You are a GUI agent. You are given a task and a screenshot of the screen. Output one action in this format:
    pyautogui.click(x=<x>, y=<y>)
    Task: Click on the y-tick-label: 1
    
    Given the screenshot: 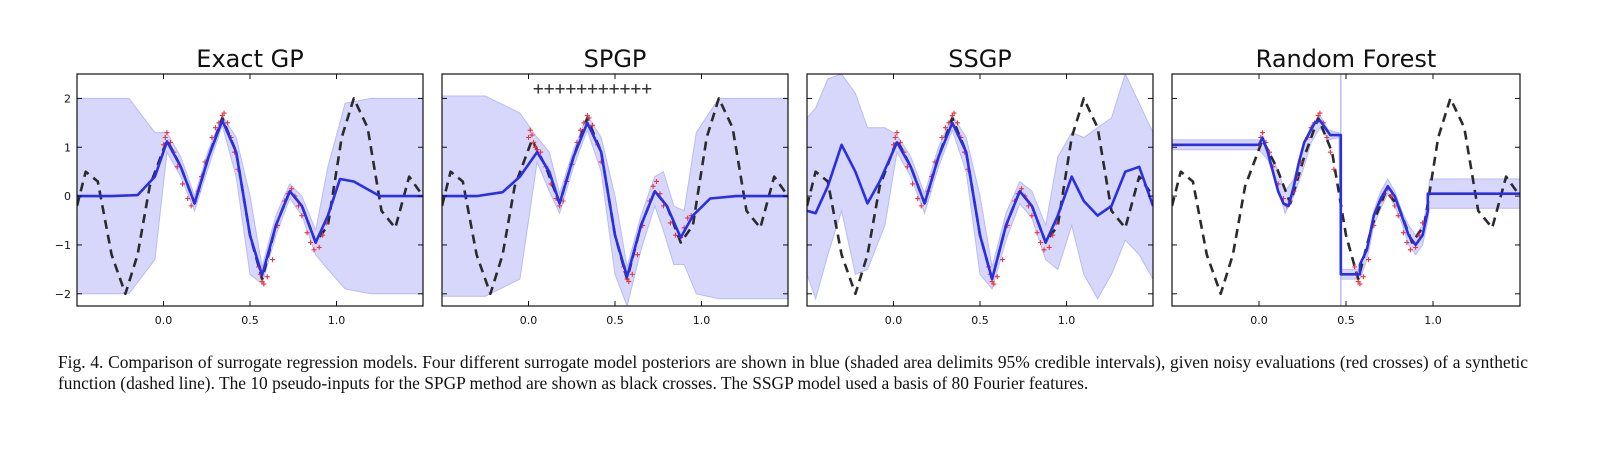 What is the action you would take?
    pyautogui.click(x=67, y=147)
    